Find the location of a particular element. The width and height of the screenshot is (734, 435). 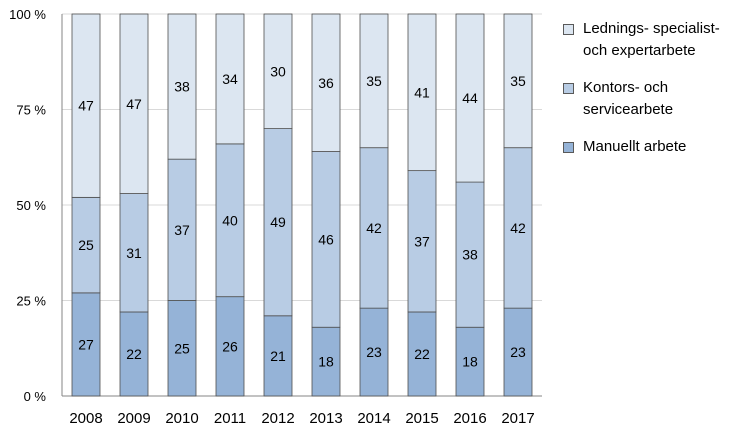

legend-item-lednings: Lednings- specialist- och expertarbete is located at coordinates (648, 40).